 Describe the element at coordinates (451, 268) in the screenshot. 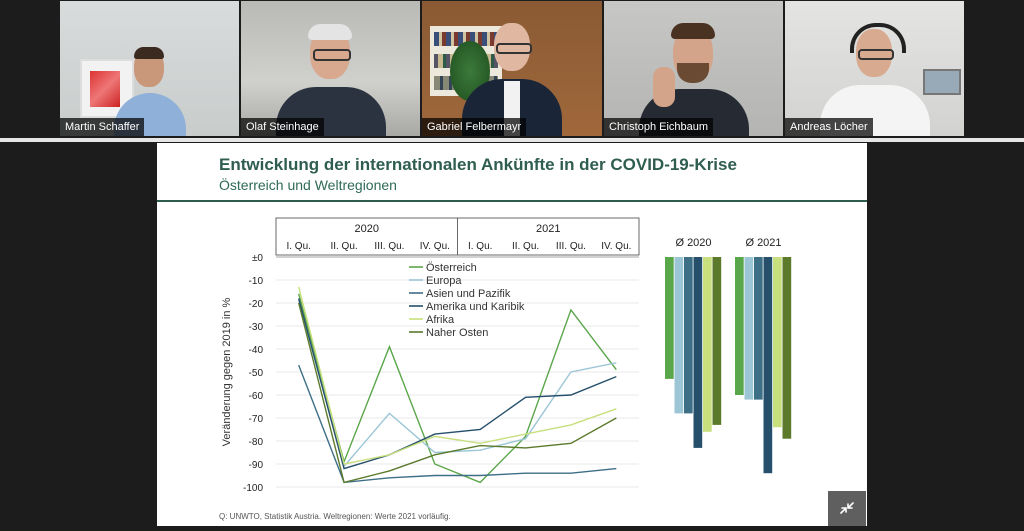

I see `legend-label: Österreich` at that location.